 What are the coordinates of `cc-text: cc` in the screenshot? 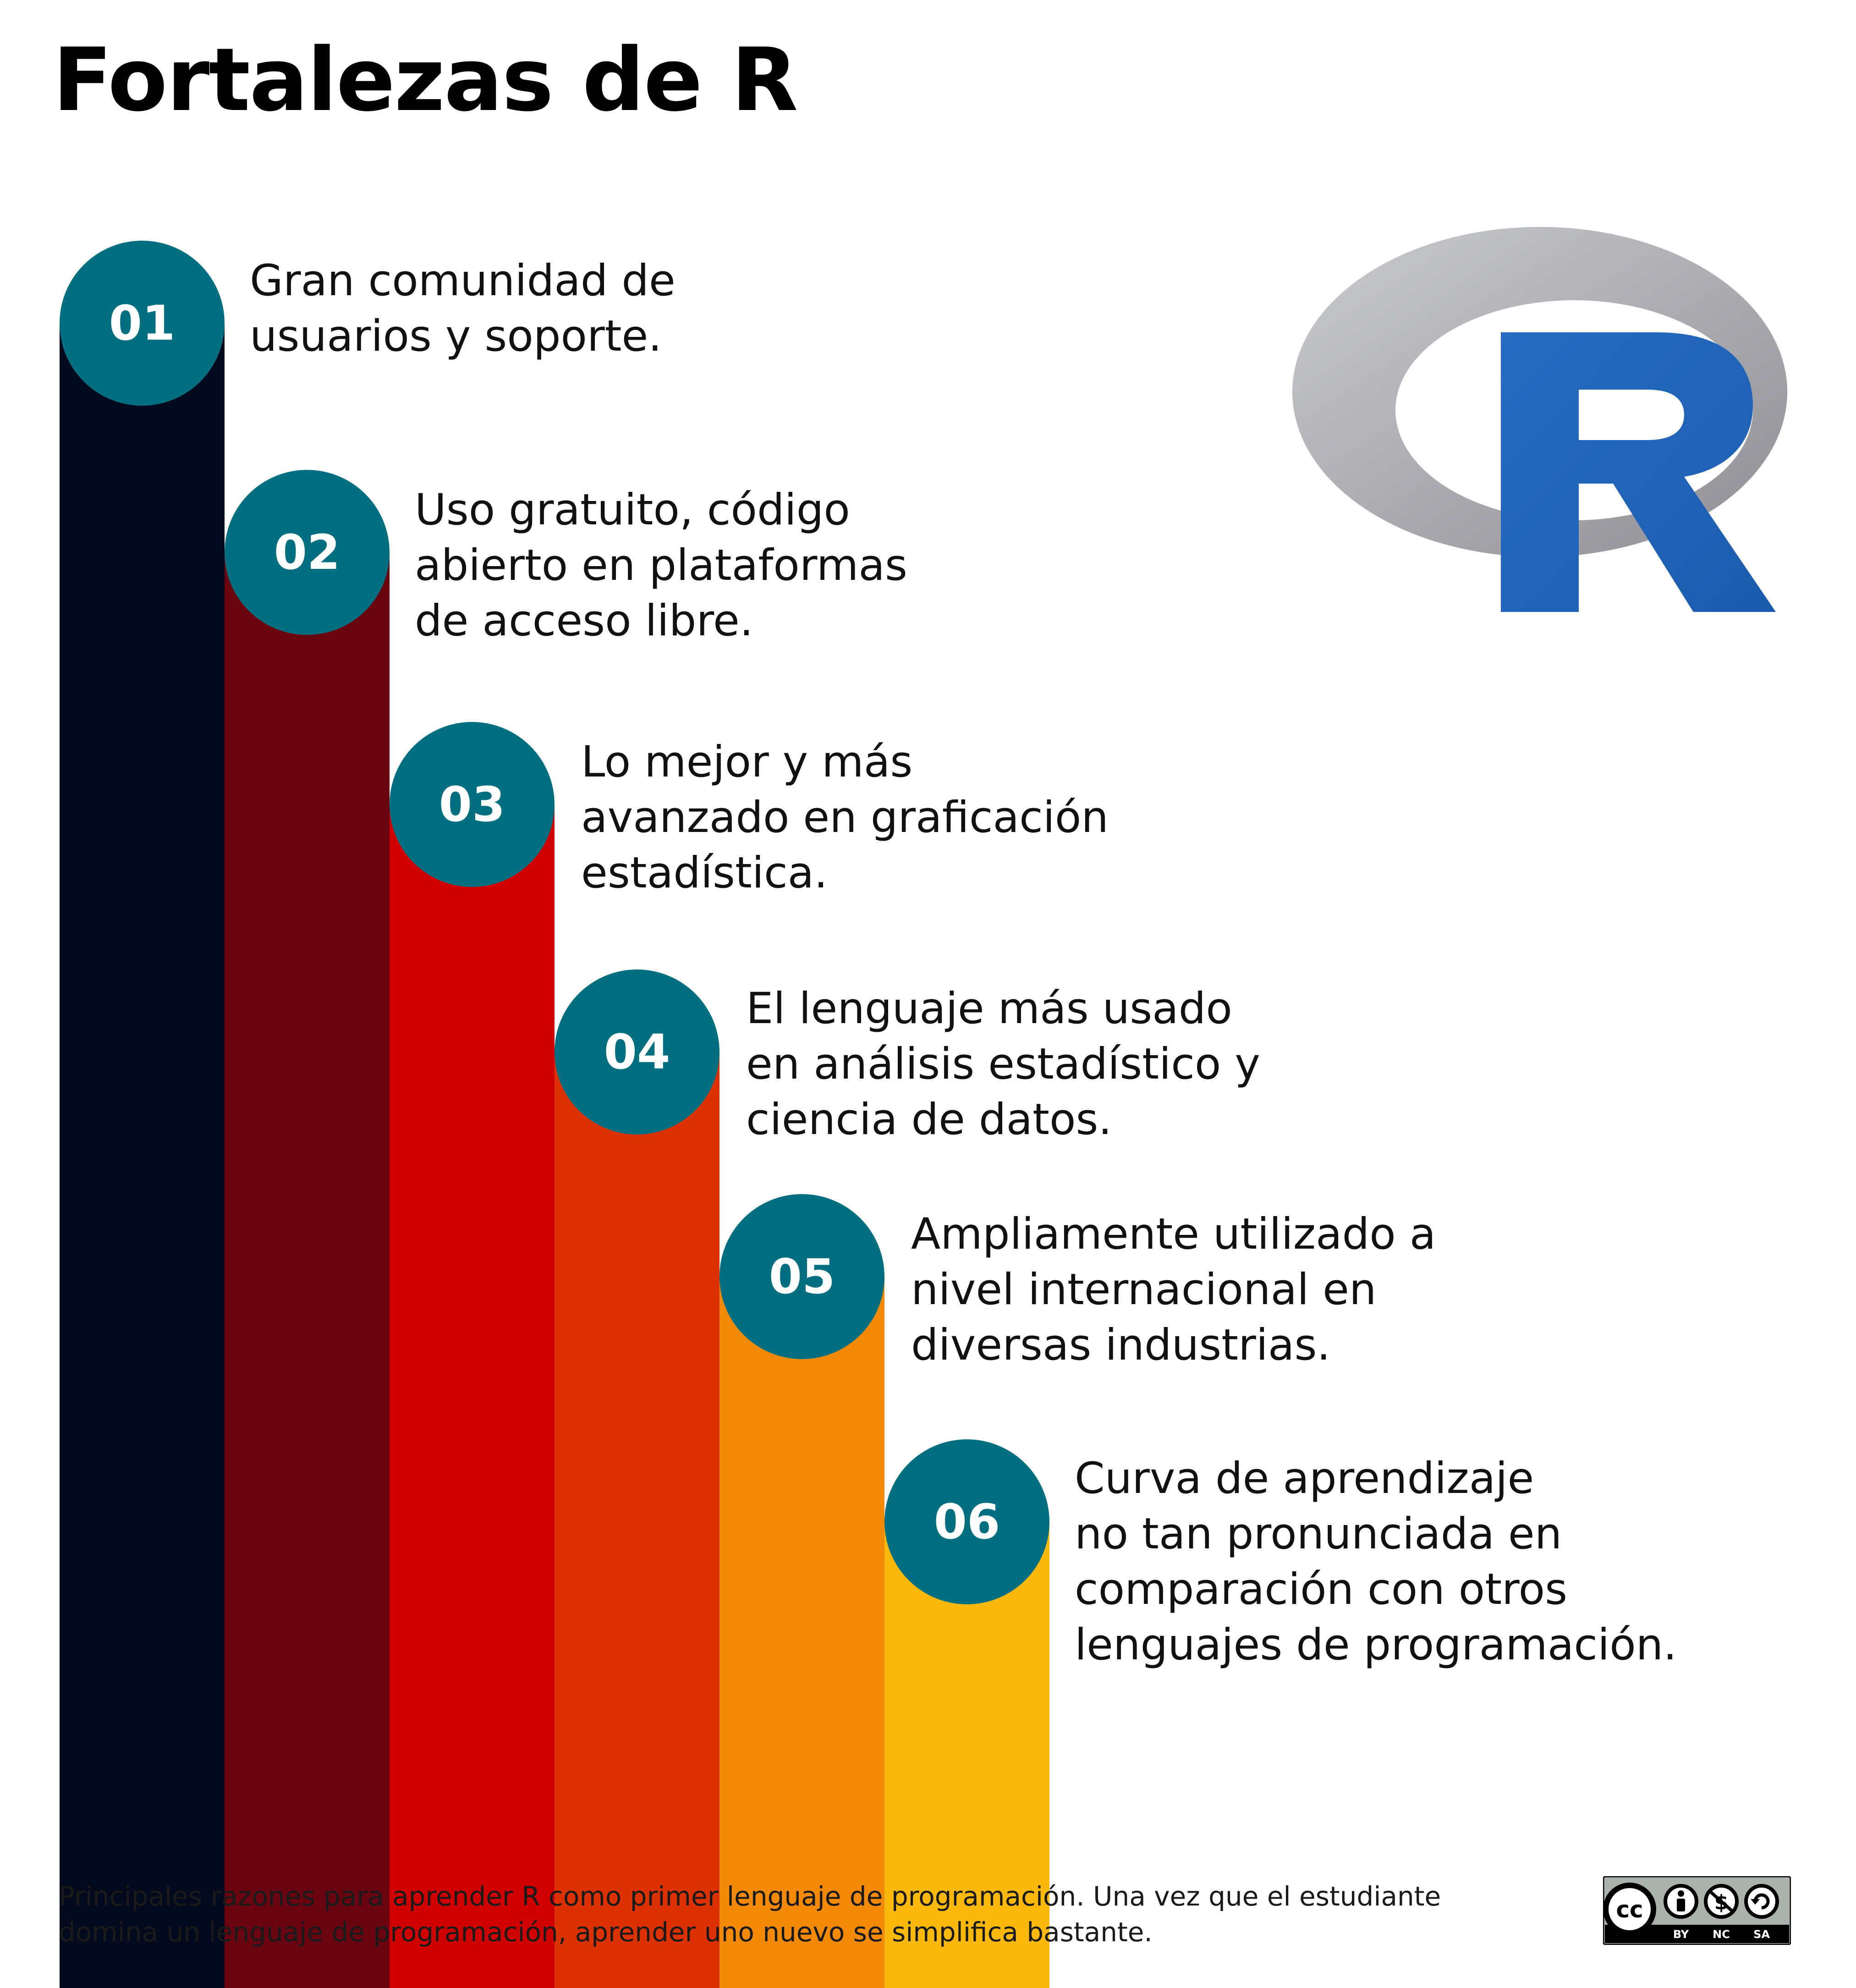 It's located at (1630, 1910).